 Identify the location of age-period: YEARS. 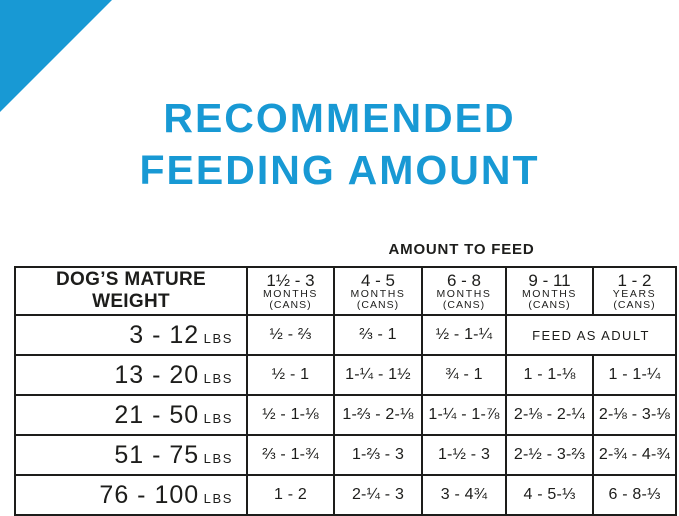
(634, 293).